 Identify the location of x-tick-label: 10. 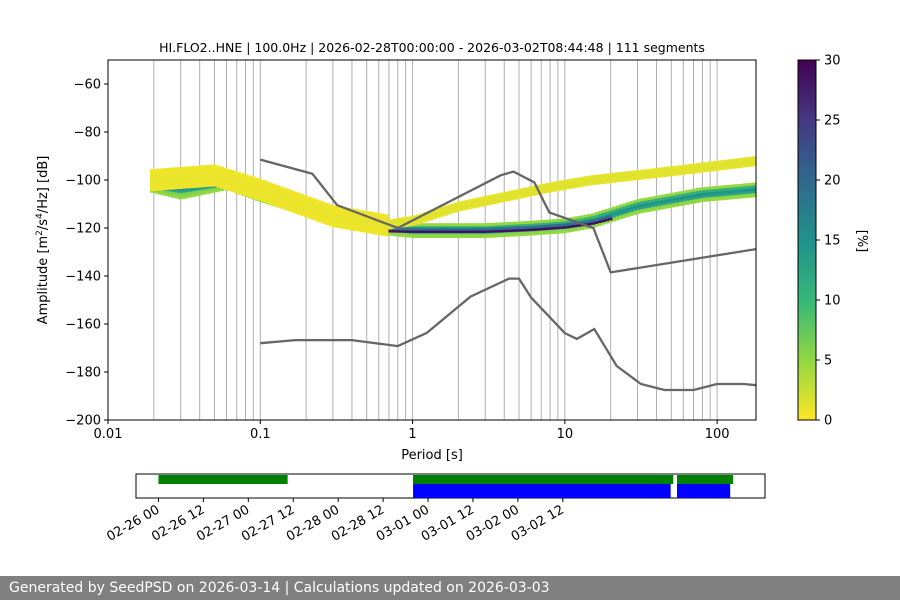
(565, 434).